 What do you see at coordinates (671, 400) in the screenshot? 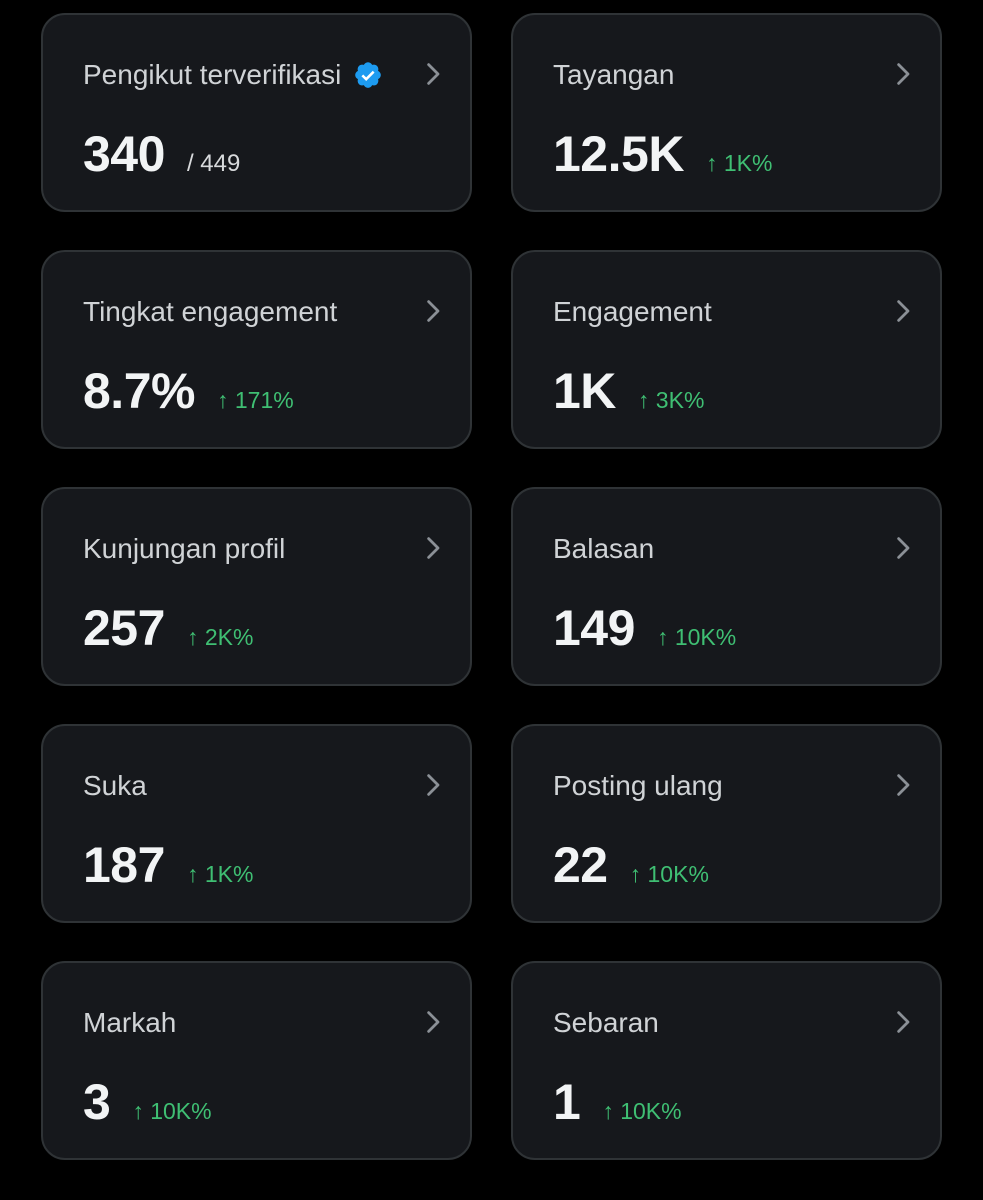
I see `card-delta: ↑ 3K%` at bounding box center [671, 400].